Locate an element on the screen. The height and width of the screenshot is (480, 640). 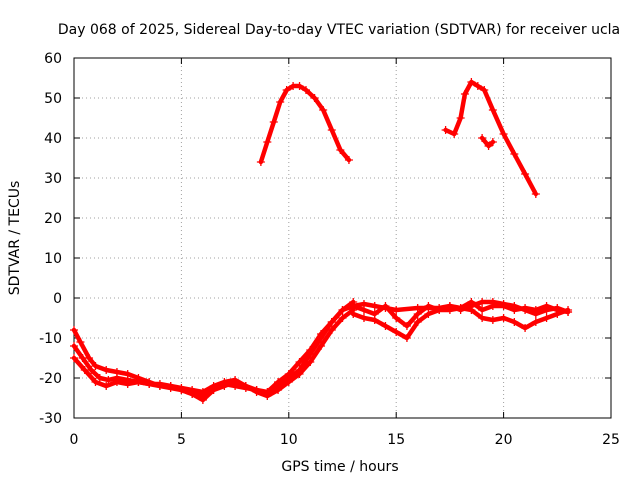
series-track-a is located at coordinates (213, 347).